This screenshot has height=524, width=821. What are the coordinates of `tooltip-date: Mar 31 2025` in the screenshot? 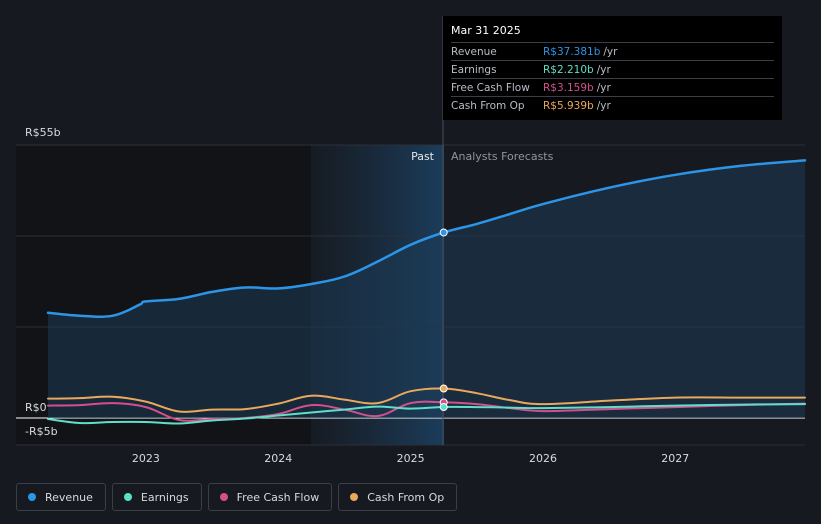 It's located at (486, 30).